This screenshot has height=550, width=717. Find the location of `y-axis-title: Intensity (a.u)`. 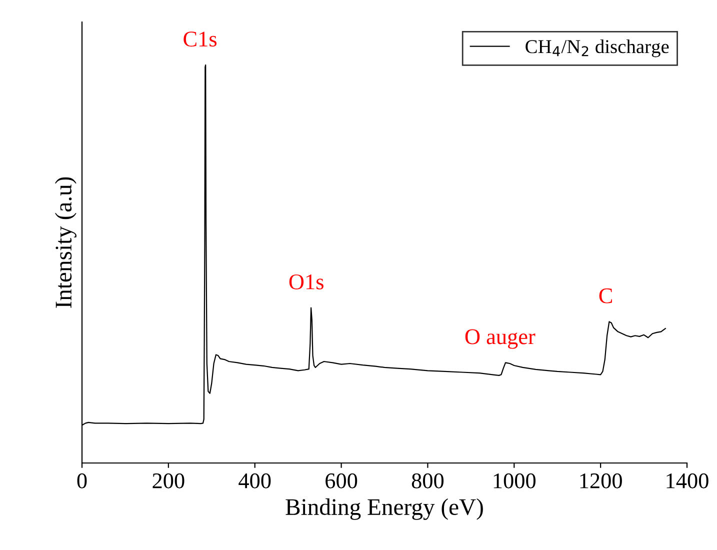

y-axis-title: Intensity (a.u) is located at coordinates (65, 242).